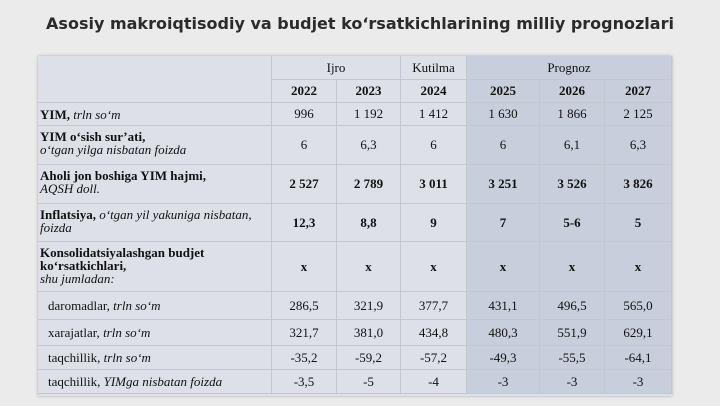 This screenshot has width=720, height=406. I want to click on cell: 5-6, so click(572, 223).